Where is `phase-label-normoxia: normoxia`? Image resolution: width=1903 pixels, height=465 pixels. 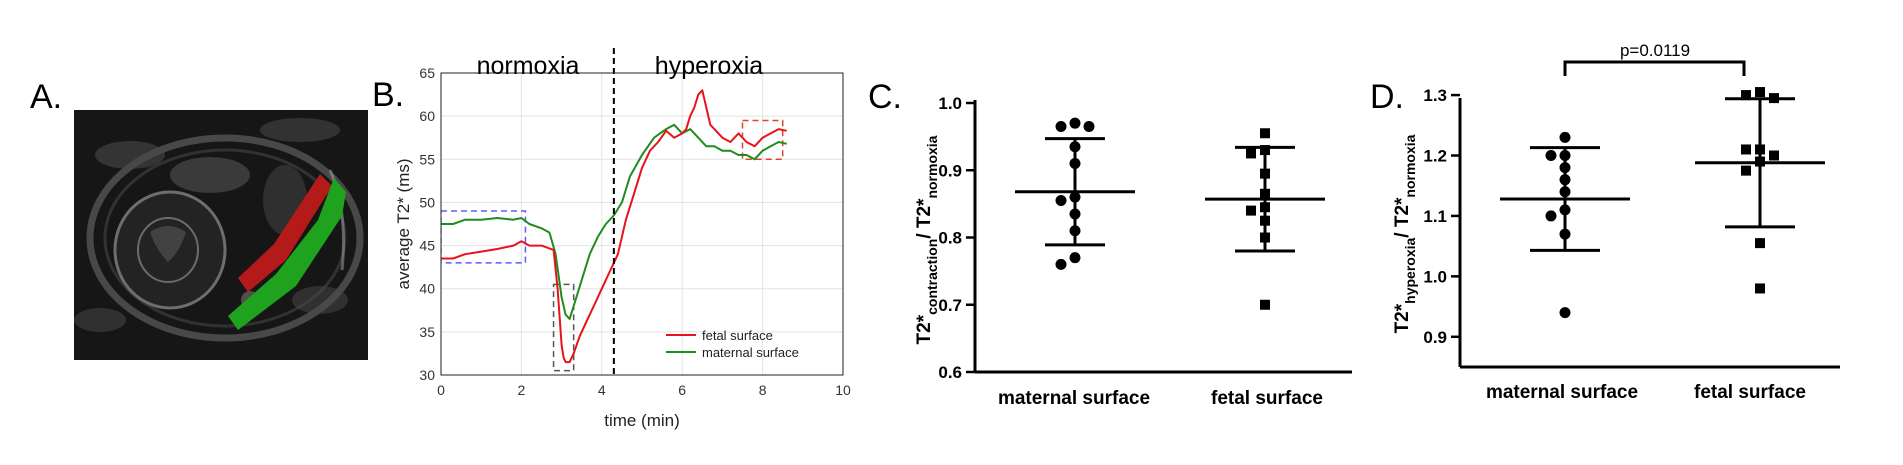 phase-label-normoxia: normoxia is located at coordinates (528, 66).